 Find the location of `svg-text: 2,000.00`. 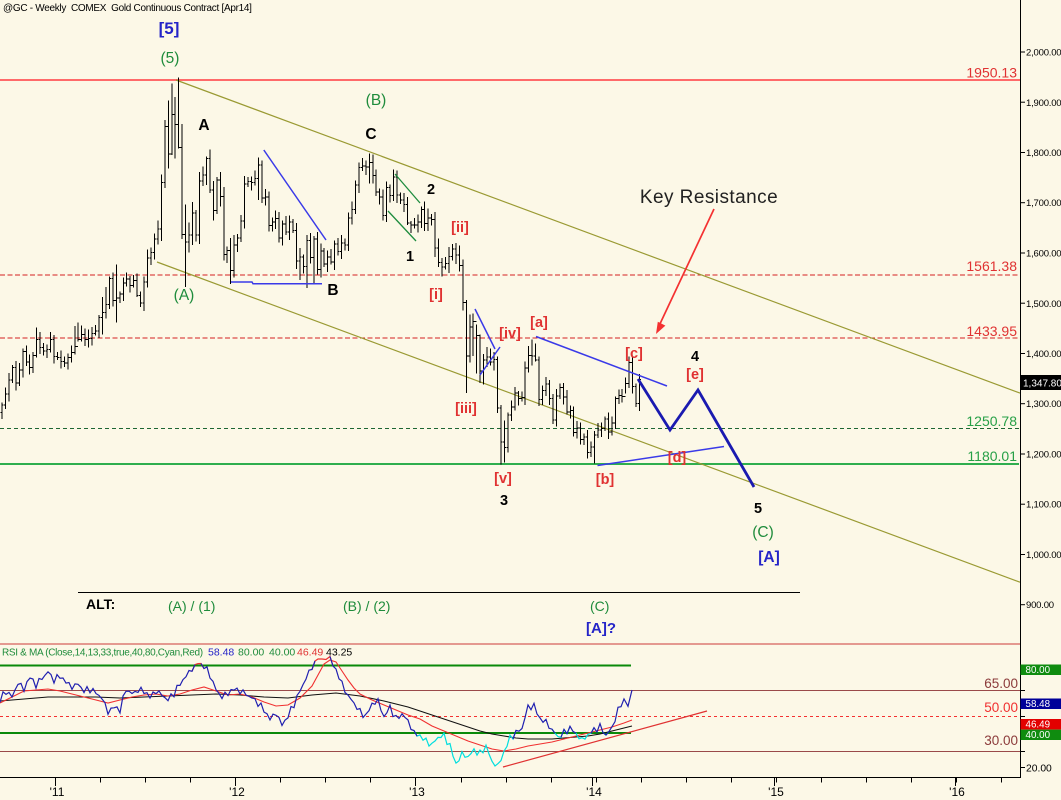

svg-text: 2,000.00 is located at coordinates (1043, 53).